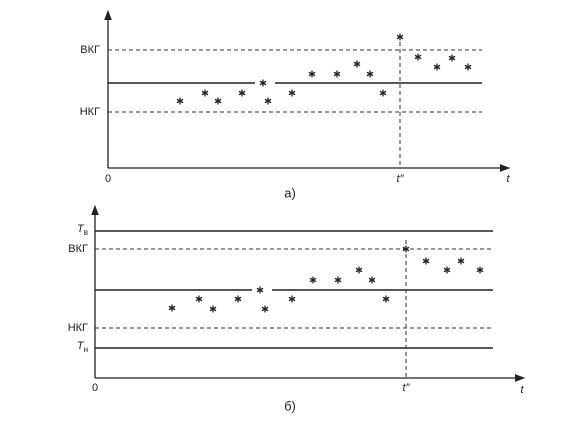 This screenshot has width=587, height=442. What do you see at coordinates (86, 232) in the screenshot?
I see `subscript: в` at bounding box center [86, 232].